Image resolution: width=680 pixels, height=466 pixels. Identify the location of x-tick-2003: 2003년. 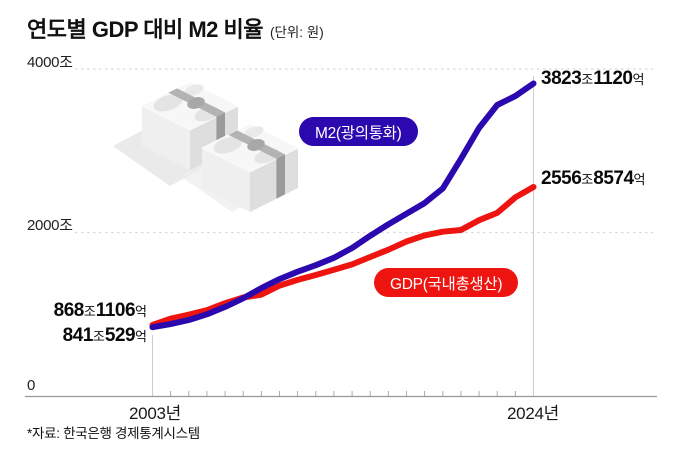
(155, 413).